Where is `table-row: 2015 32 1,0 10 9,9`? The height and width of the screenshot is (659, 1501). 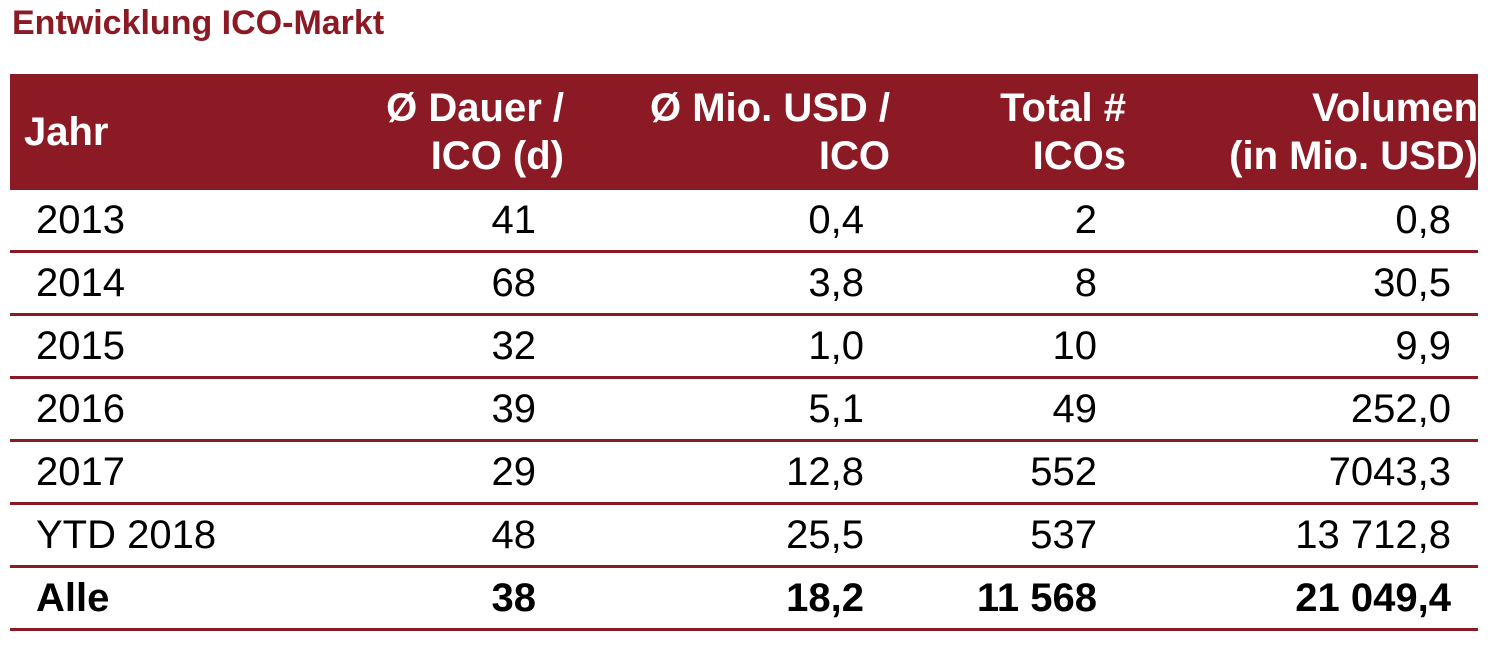 table-row: 2015 32 1,0 10 9,9 is located at coordinates (744, 347).